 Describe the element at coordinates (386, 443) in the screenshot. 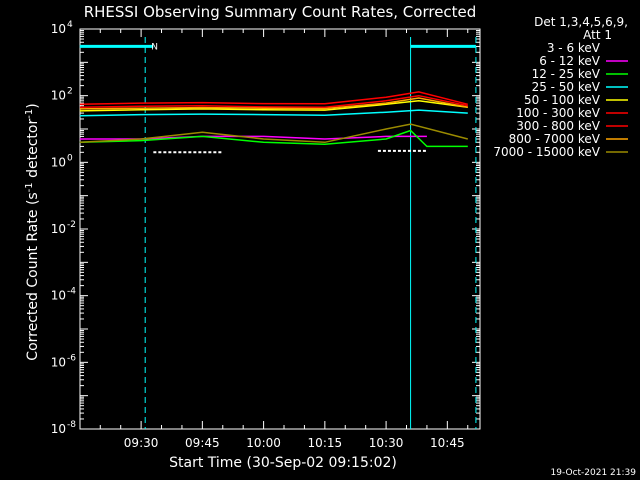

I see `x-tick-label: 10:30` at that location.